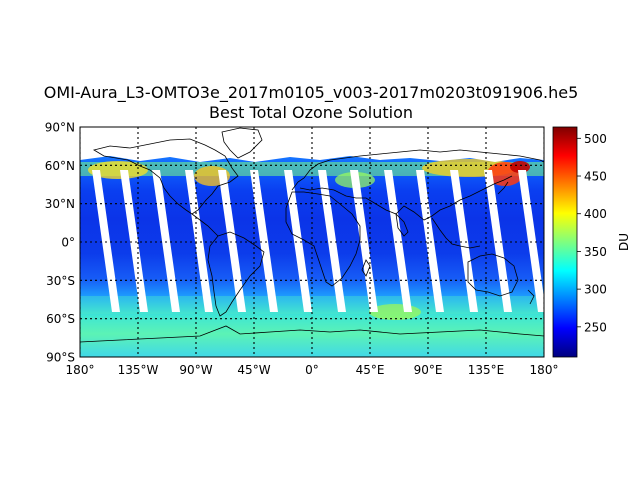 The height and width of the screenshot is (480, 640). I want to click on latitude-tick-label: 30°N, so click(60, 204).